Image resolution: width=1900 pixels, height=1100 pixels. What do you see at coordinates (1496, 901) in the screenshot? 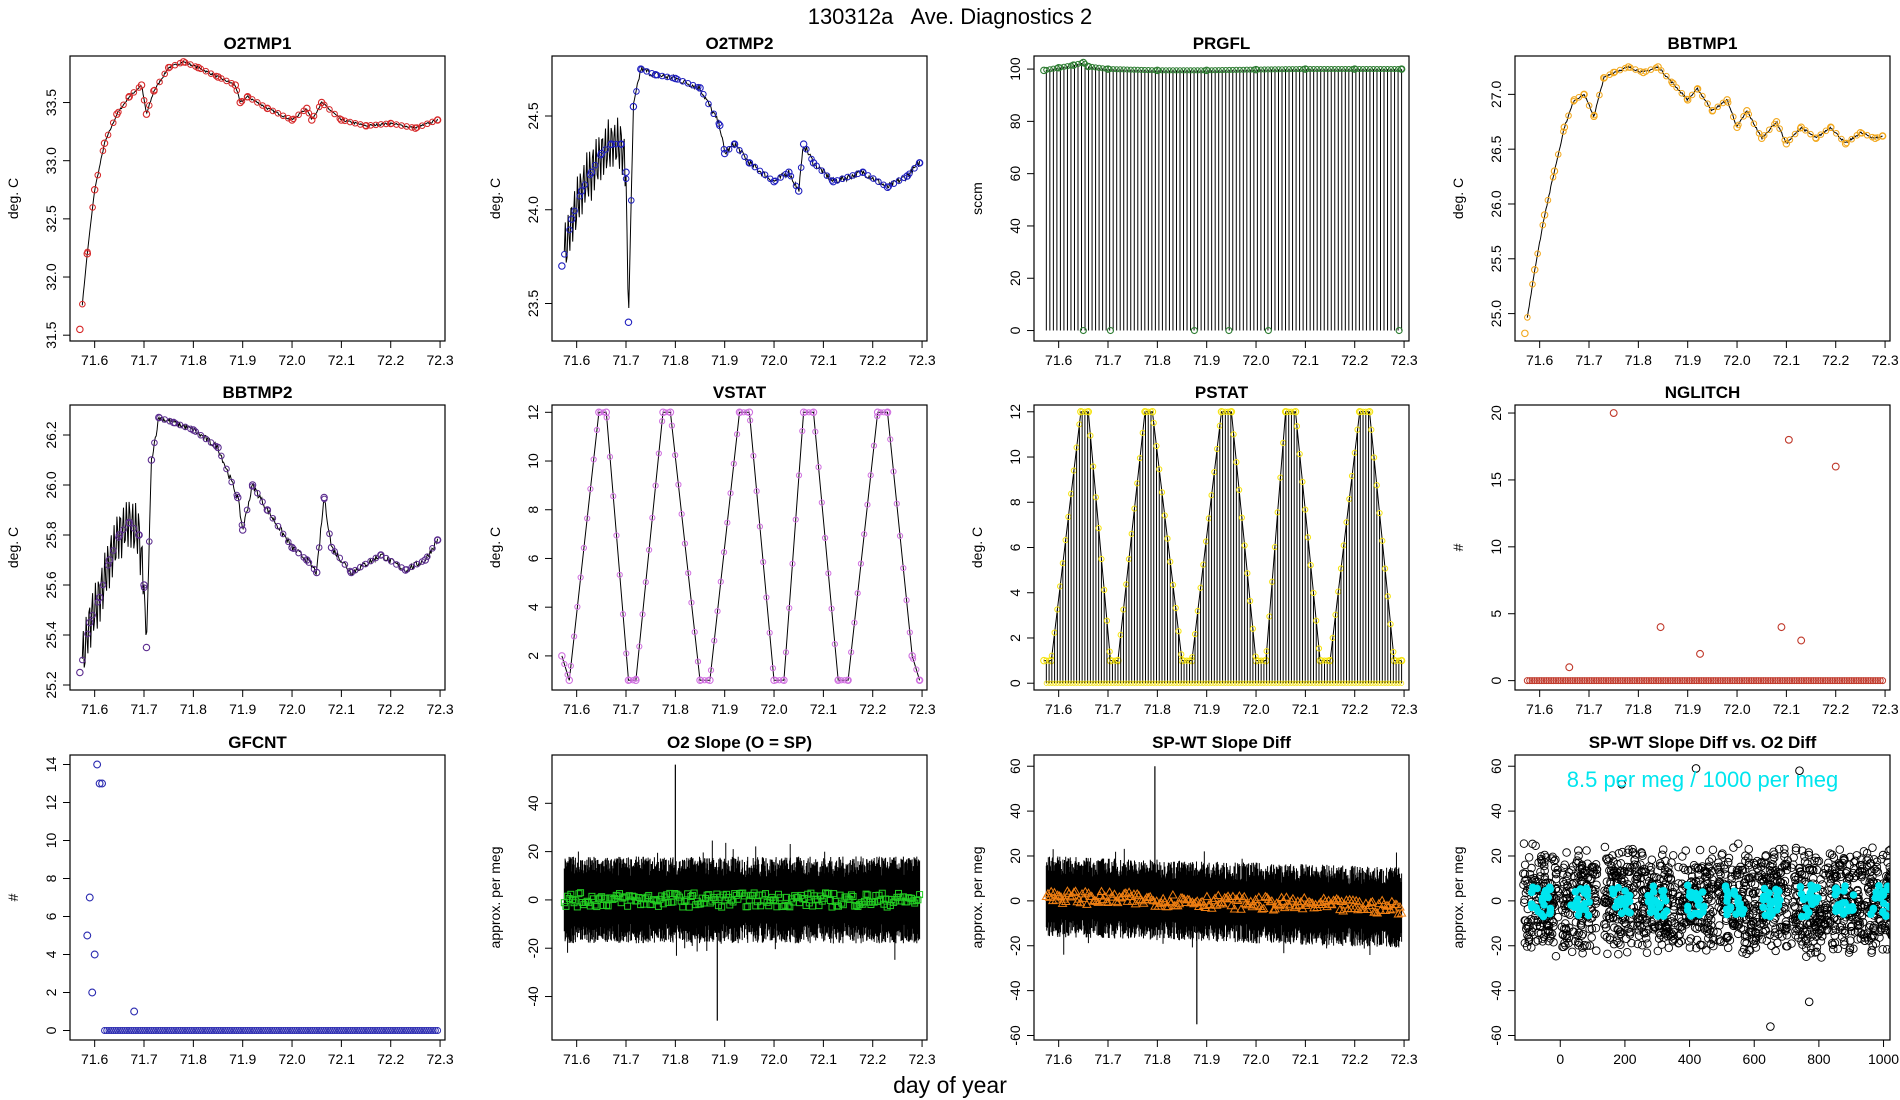
I see `y-tick-label: 0` at bounding box center [1496, 901].